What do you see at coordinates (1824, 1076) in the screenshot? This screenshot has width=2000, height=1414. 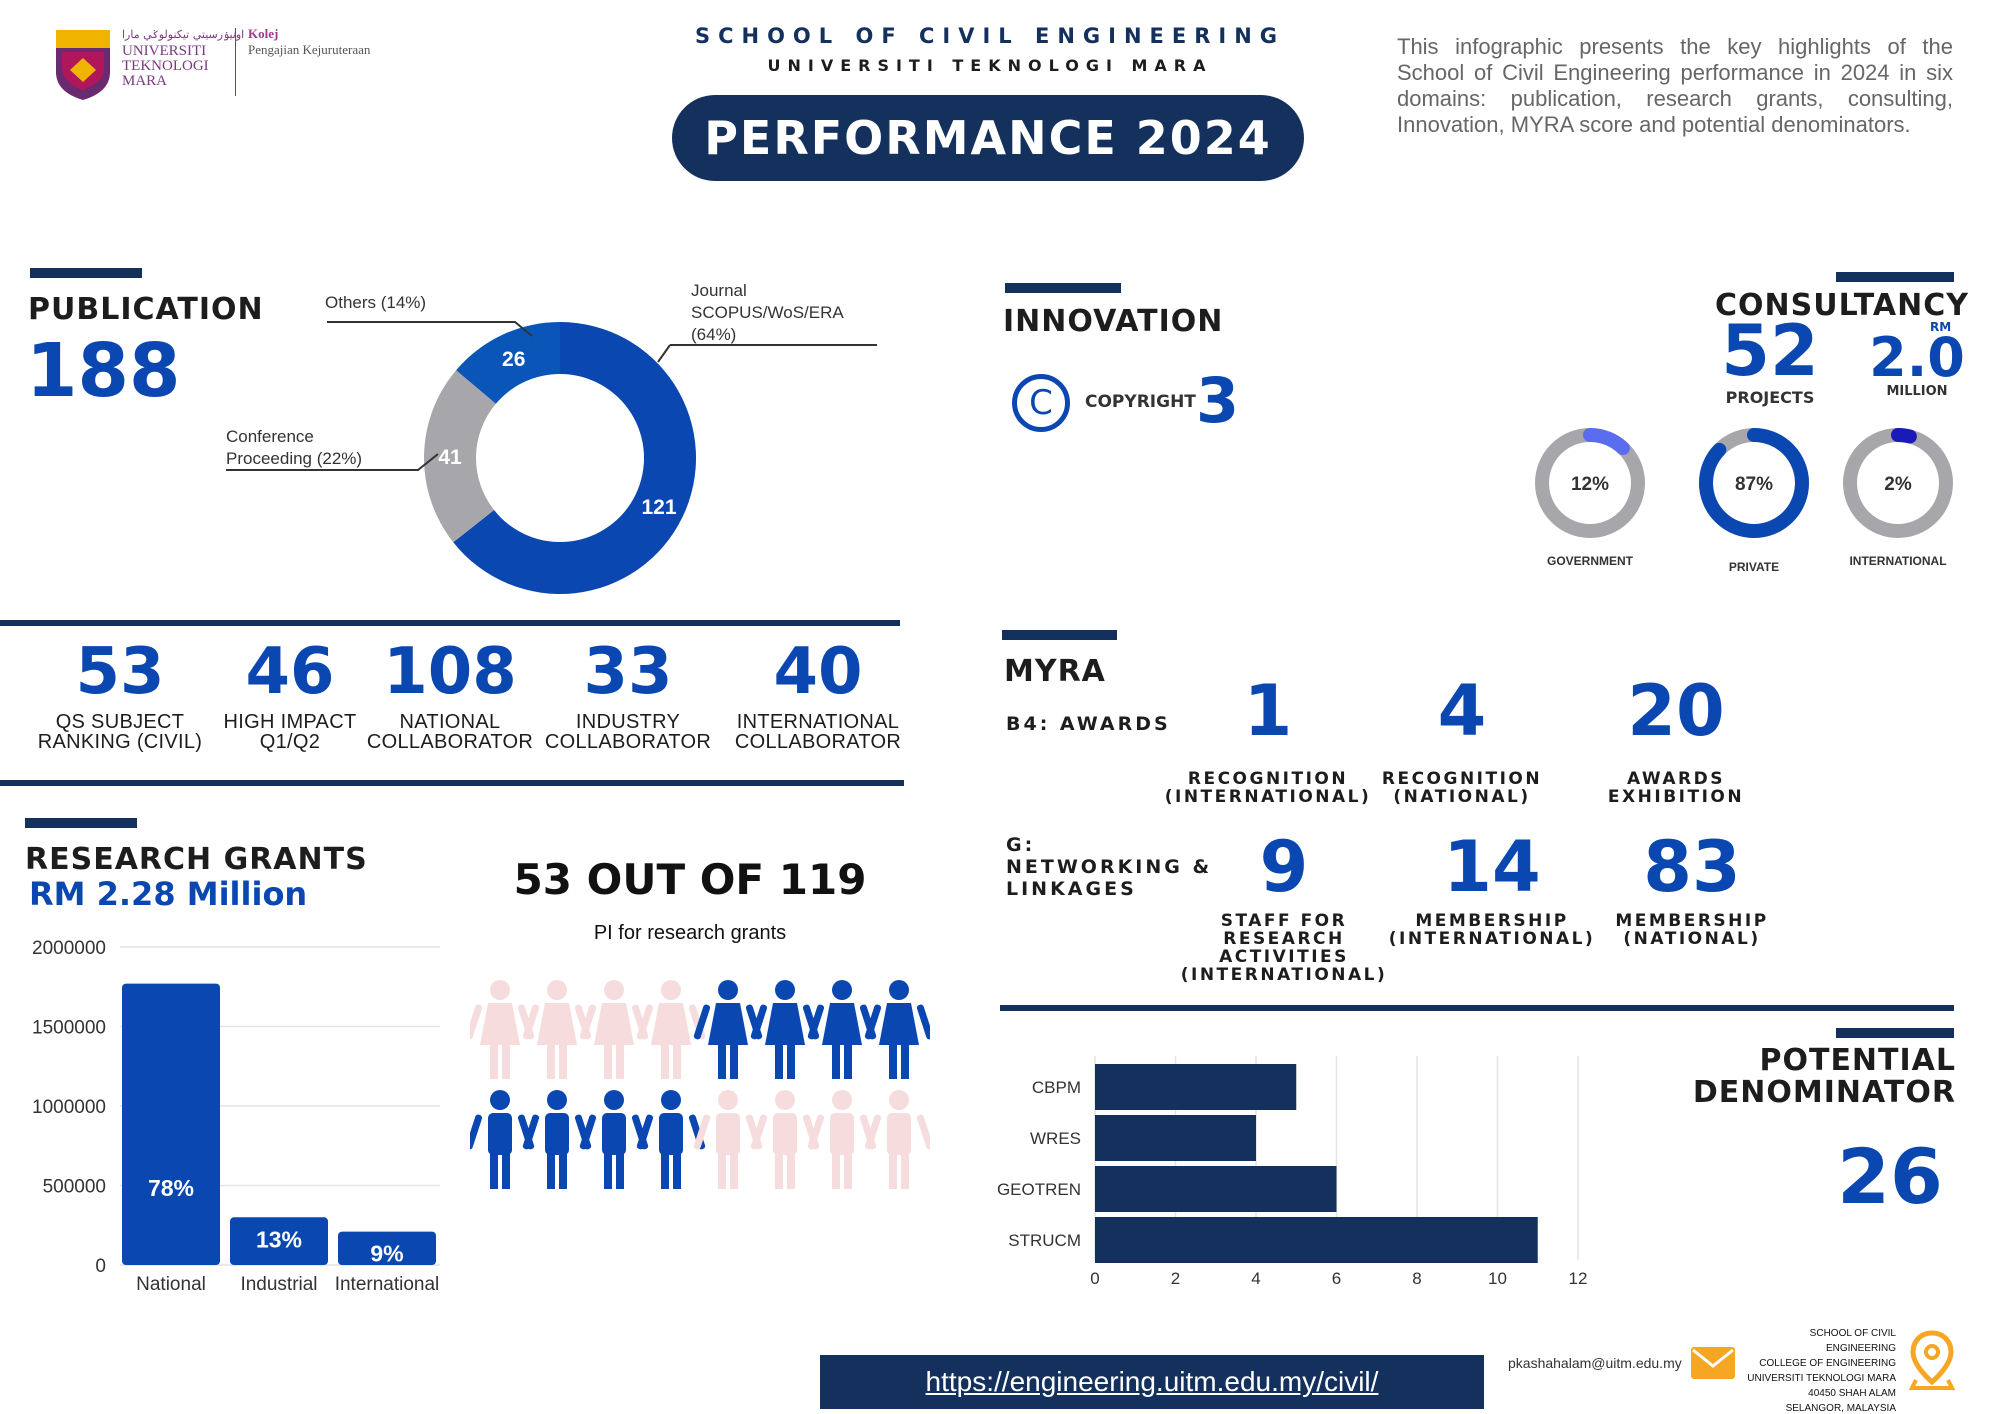 I see `potential-heading: POTENTIAL DENOMINATOR` at bounding box center [1824, 1076].